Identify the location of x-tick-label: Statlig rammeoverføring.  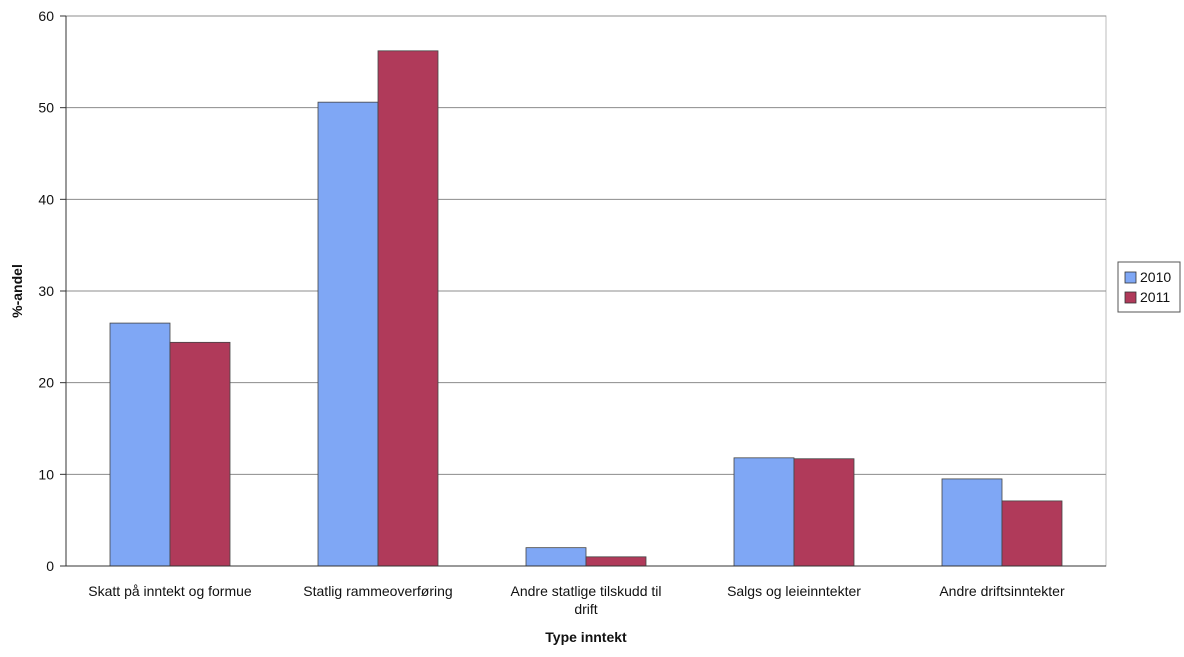
(377, 591).